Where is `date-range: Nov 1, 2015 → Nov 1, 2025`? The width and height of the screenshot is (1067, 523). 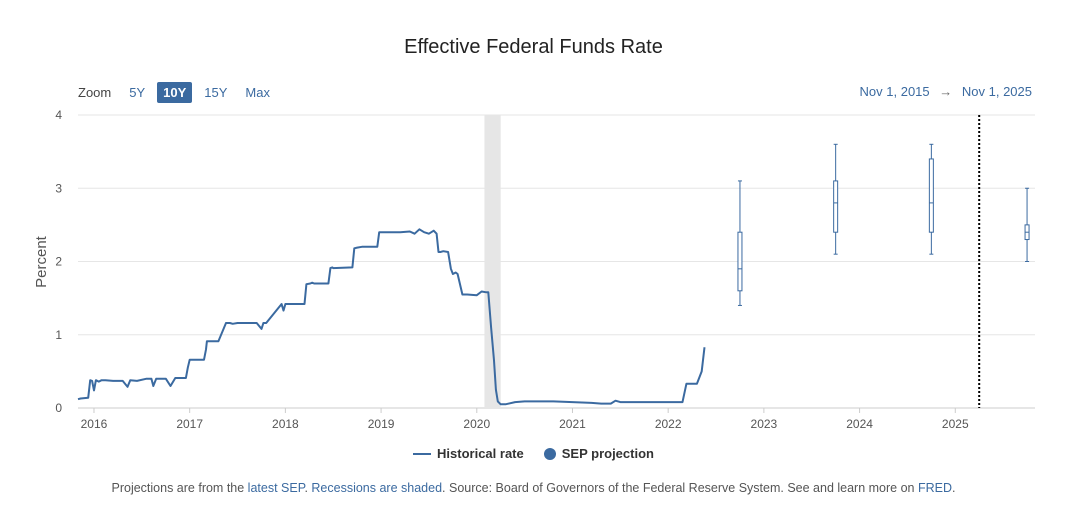 date-range: Nov 1, 2015 → Nov 1, 2025 is located at coordinates (946, 91).